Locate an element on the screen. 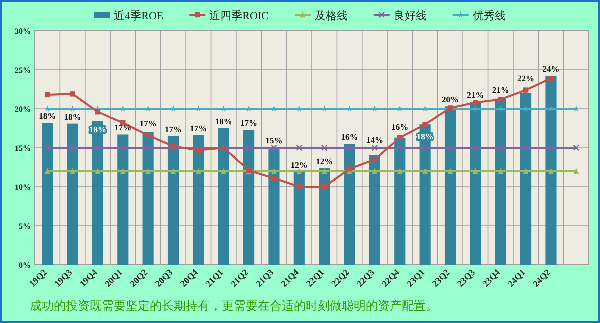 This screenshot has width=600, height=323. y-tick-label: 5% is located at coordinates (25, 226).